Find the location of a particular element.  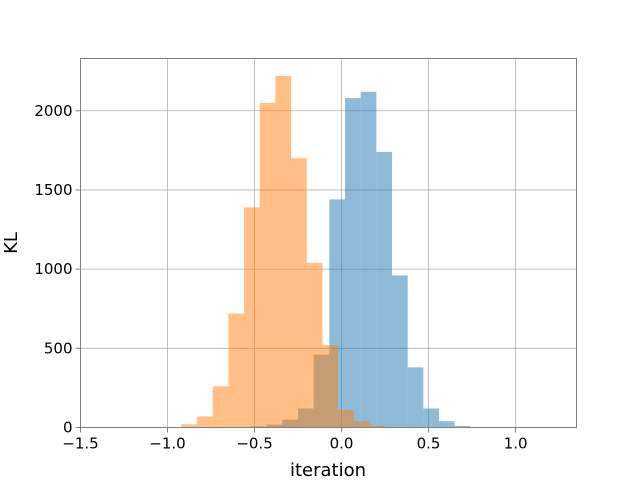

x-tick-label: −0.5 is located at coordinates (254, 444).